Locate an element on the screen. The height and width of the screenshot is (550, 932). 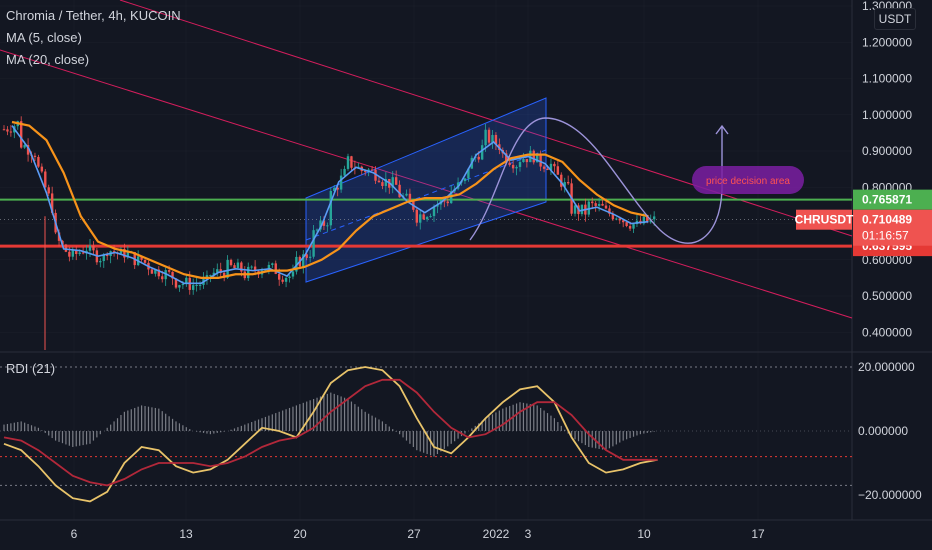
indicator-legend: RDI (21) is located at coordinates (31, 368).